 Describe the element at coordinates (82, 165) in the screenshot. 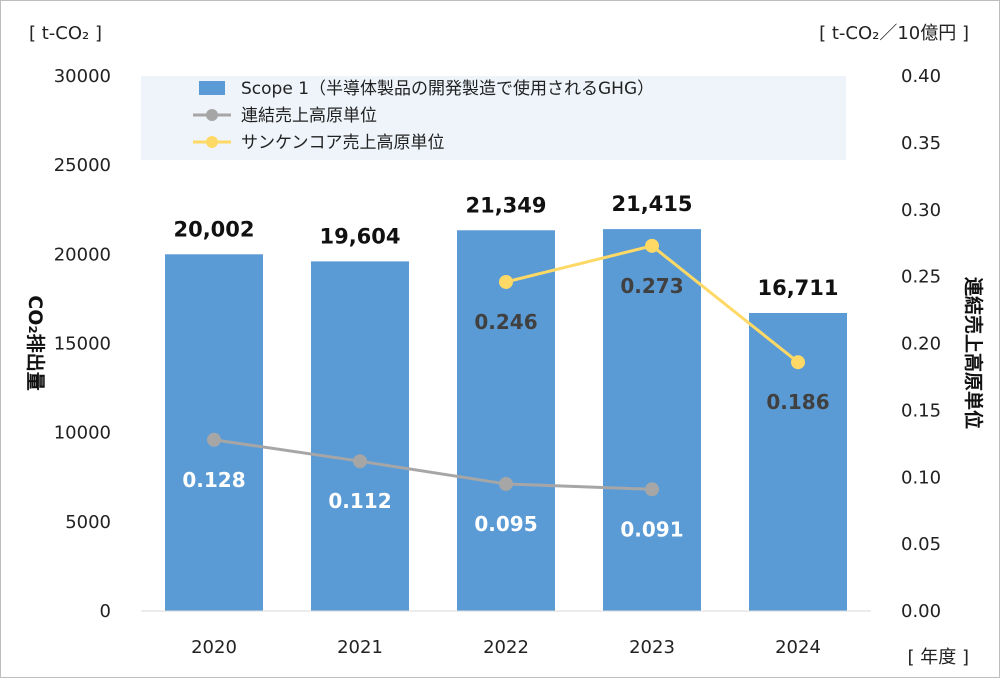

I see `y-left-tick: 25000` at that location.